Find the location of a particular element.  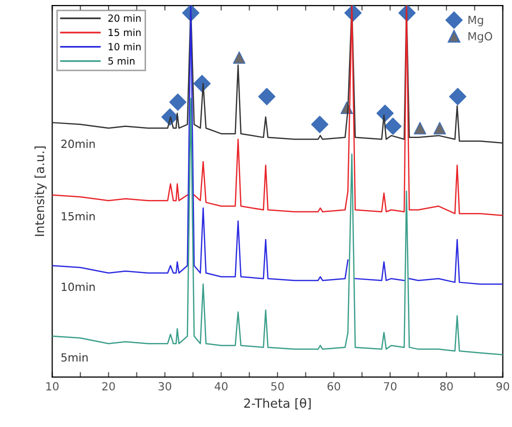

annotation: 10min is located at coordinates (78, 287).